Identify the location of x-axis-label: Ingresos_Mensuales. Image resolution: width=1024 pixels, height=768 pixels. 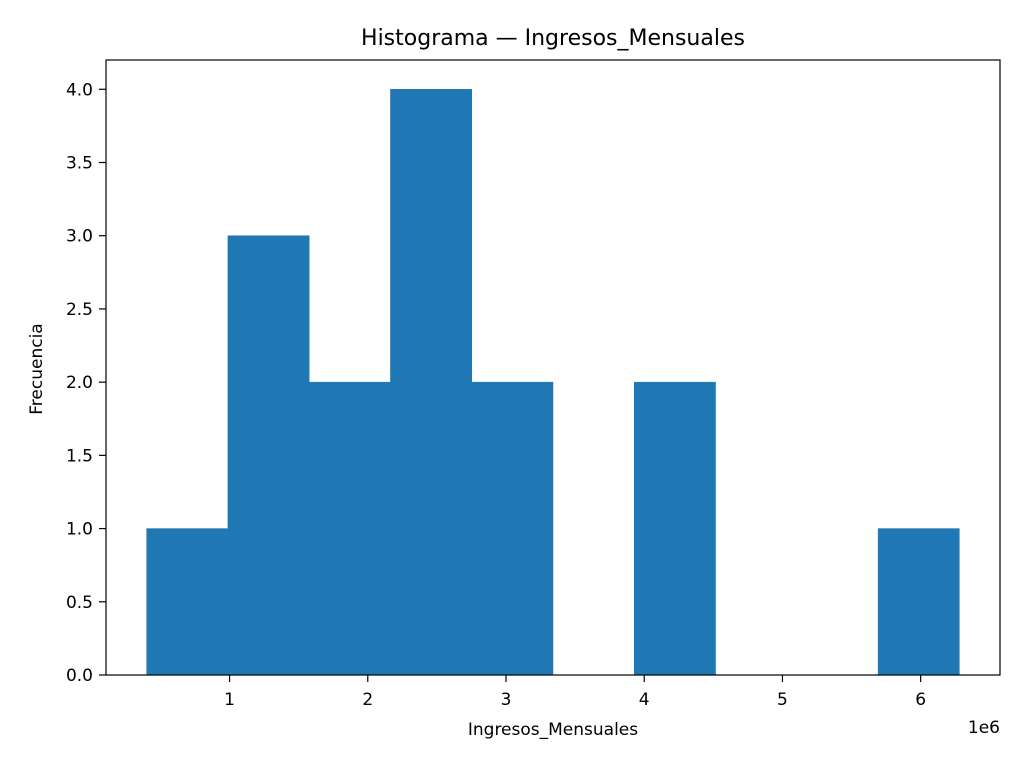
(553, 730).